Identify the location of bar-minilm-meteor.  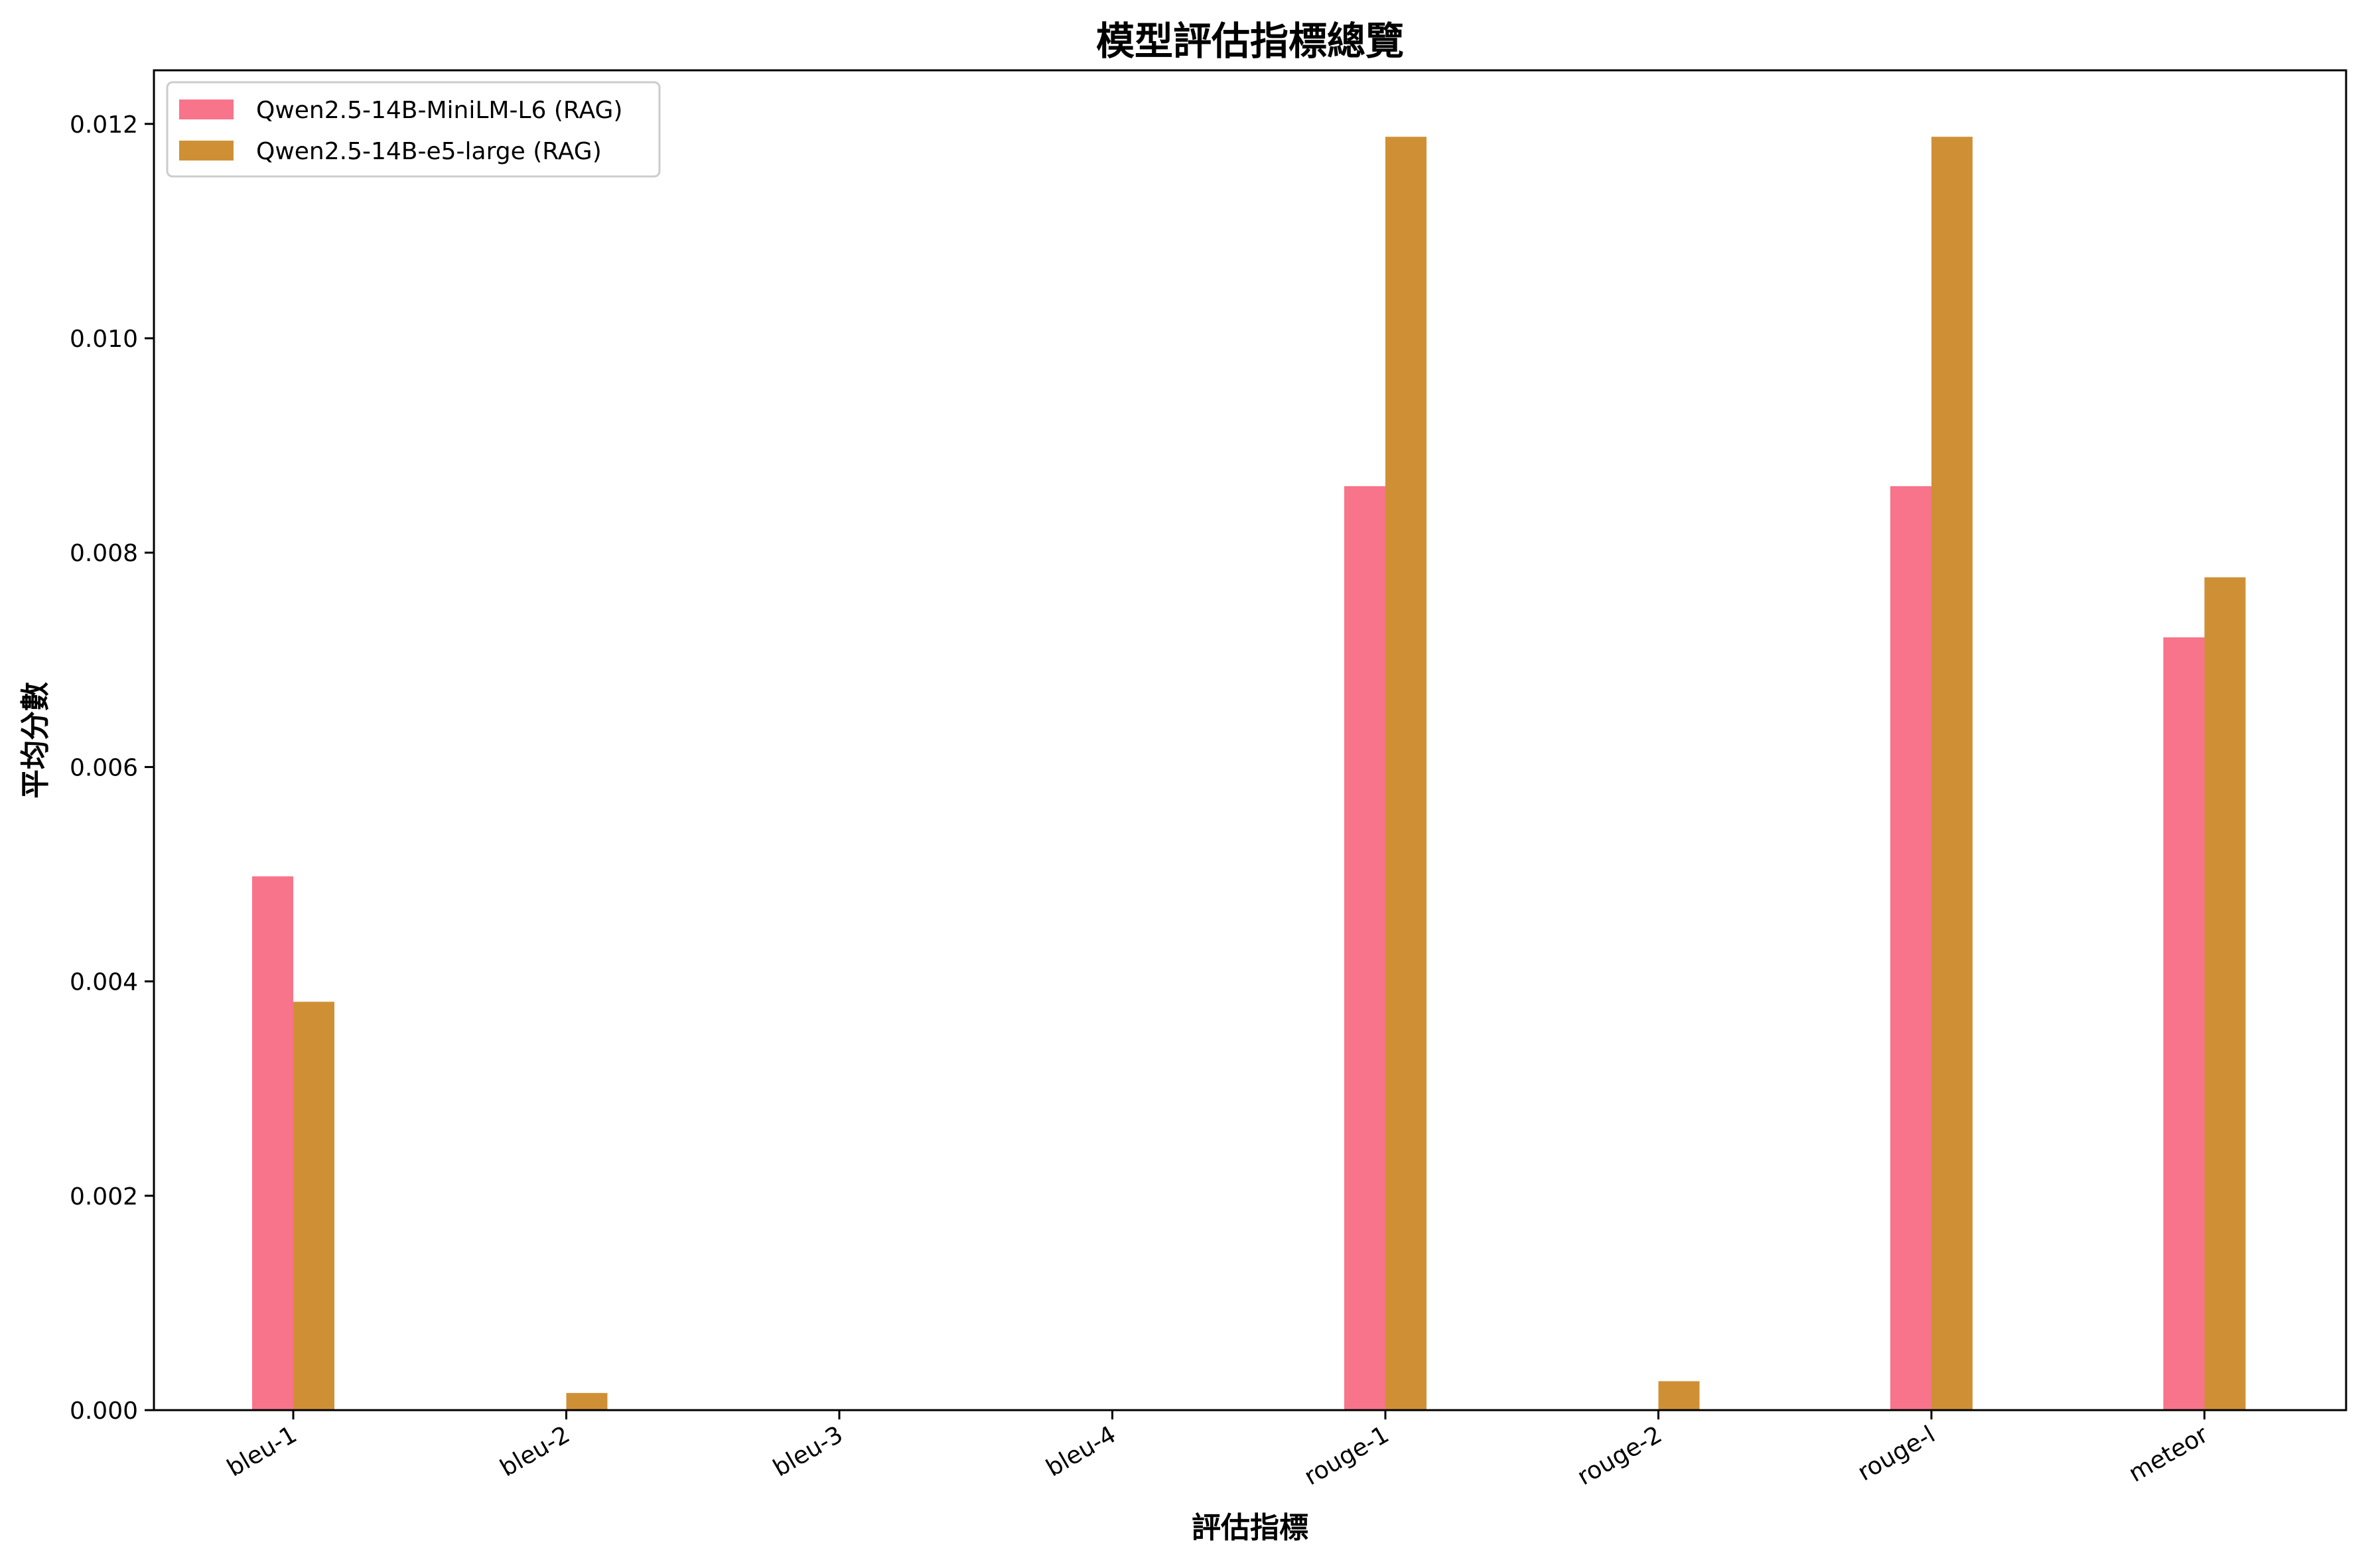
(2184, 1023).